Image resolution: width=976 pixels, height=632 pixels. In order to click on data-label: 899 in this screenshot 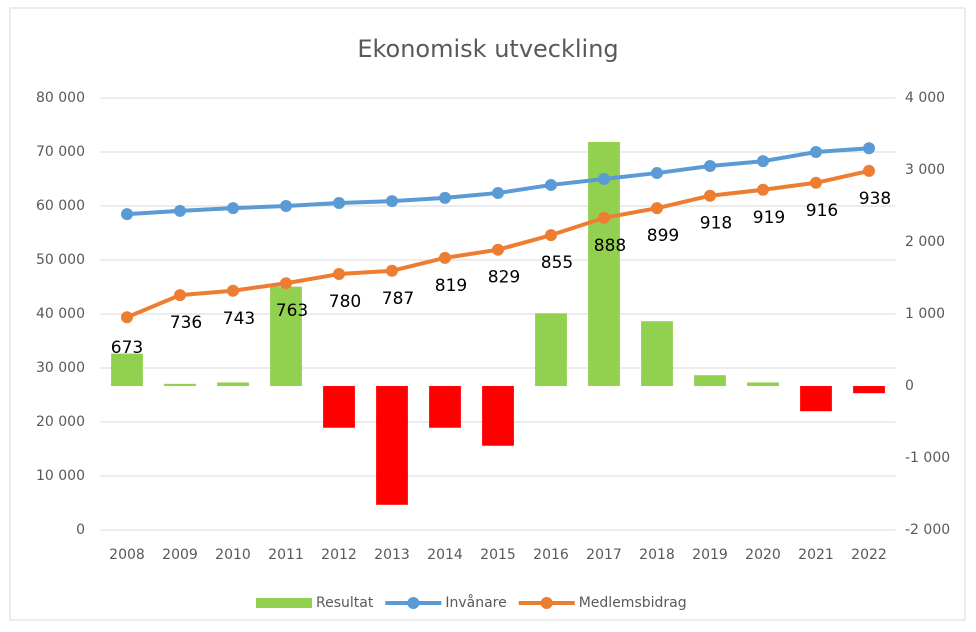, I will do `click(663, 236)`.